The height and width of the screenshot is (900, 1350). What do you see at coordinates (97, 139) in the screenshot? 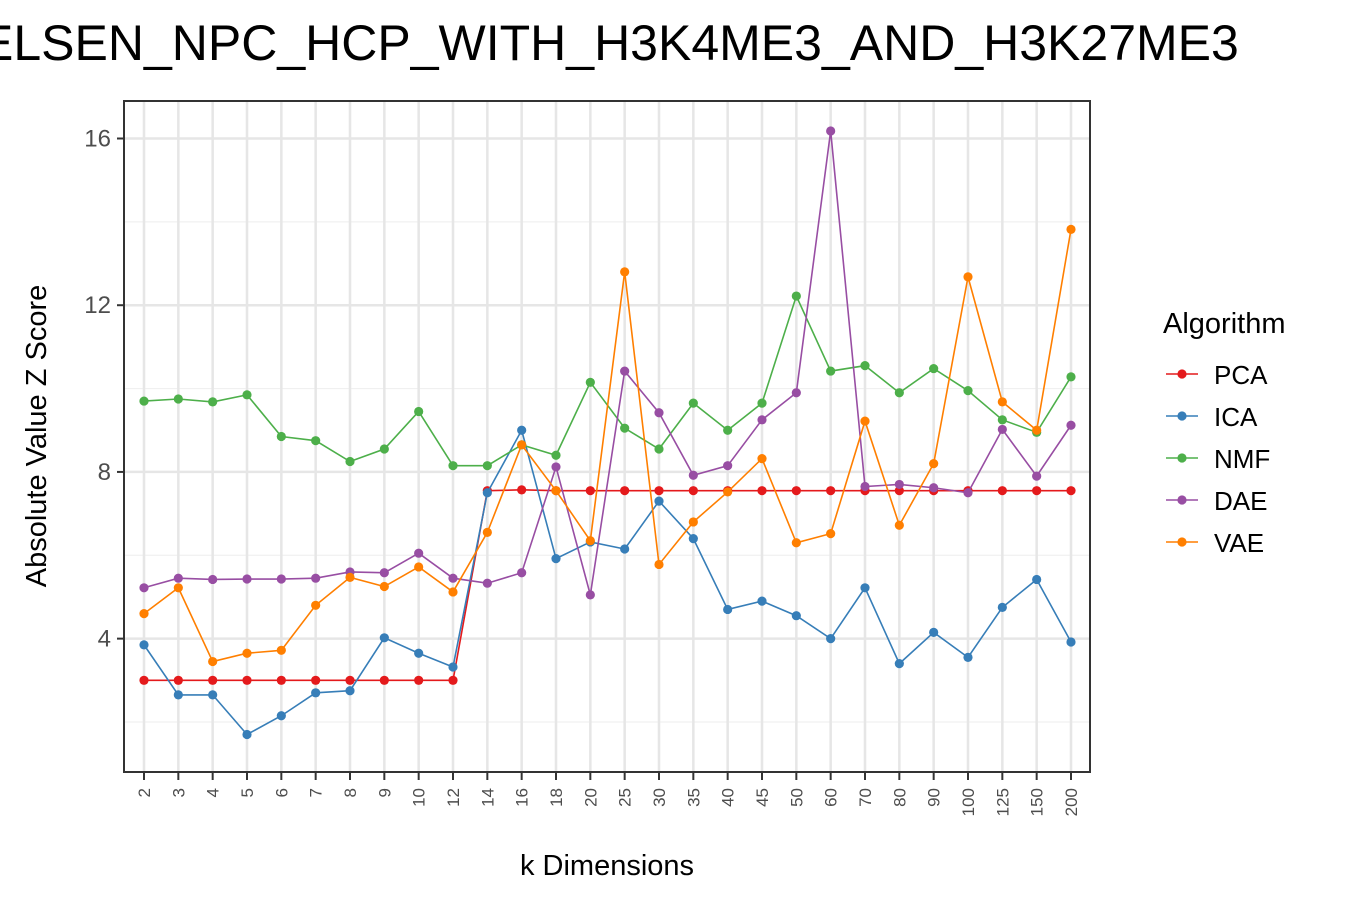
I see `y-tick-label: 16` at bounding box center [97, 139].